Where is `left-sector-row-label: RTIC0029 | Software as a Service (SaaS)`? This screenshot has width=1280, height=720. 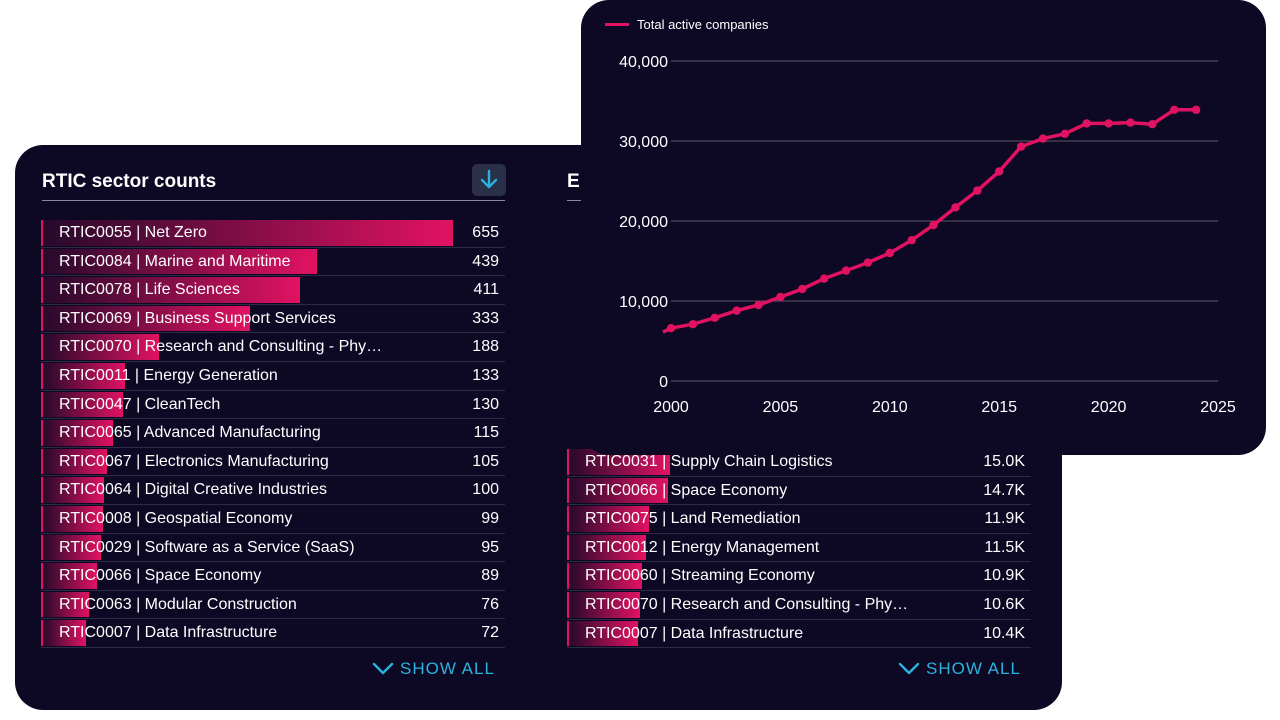 left-sector-row-label: RTIC0029 | Software as a Service (SaaS) is located at coordinates (207, 547).